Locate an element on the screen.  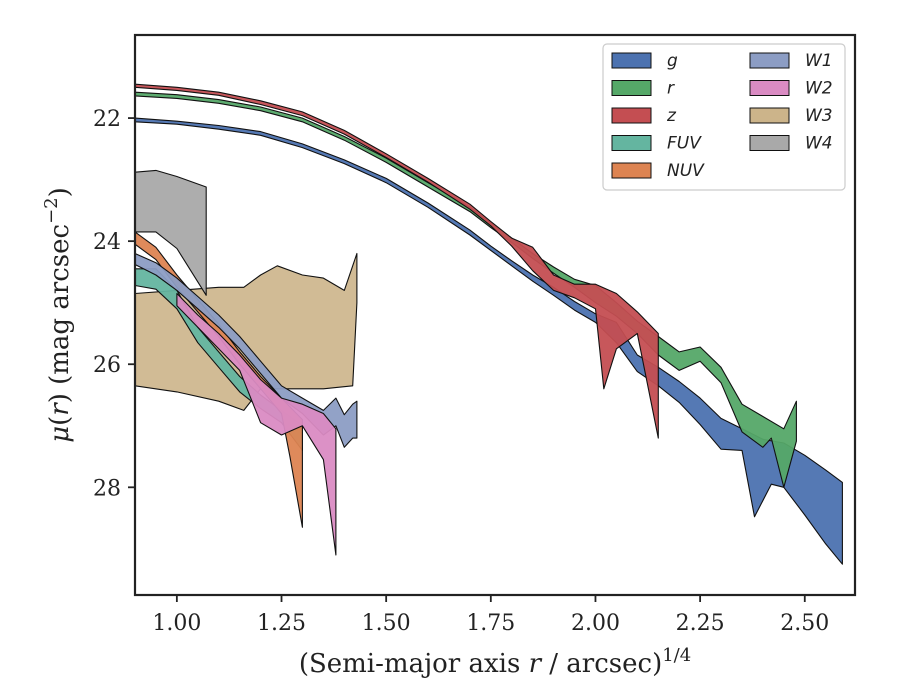
legend-label-nuv: NUV is located at coordinates (686, 171).